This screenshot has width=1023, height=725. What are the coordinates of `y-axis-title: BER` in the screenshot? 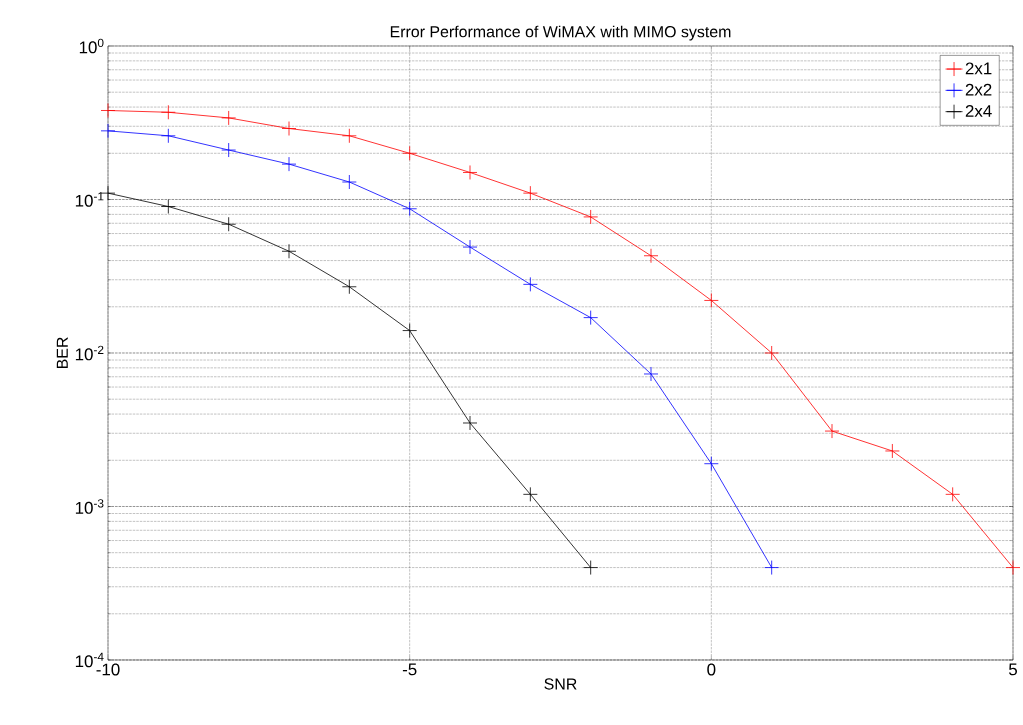 It's located at (62, 353).